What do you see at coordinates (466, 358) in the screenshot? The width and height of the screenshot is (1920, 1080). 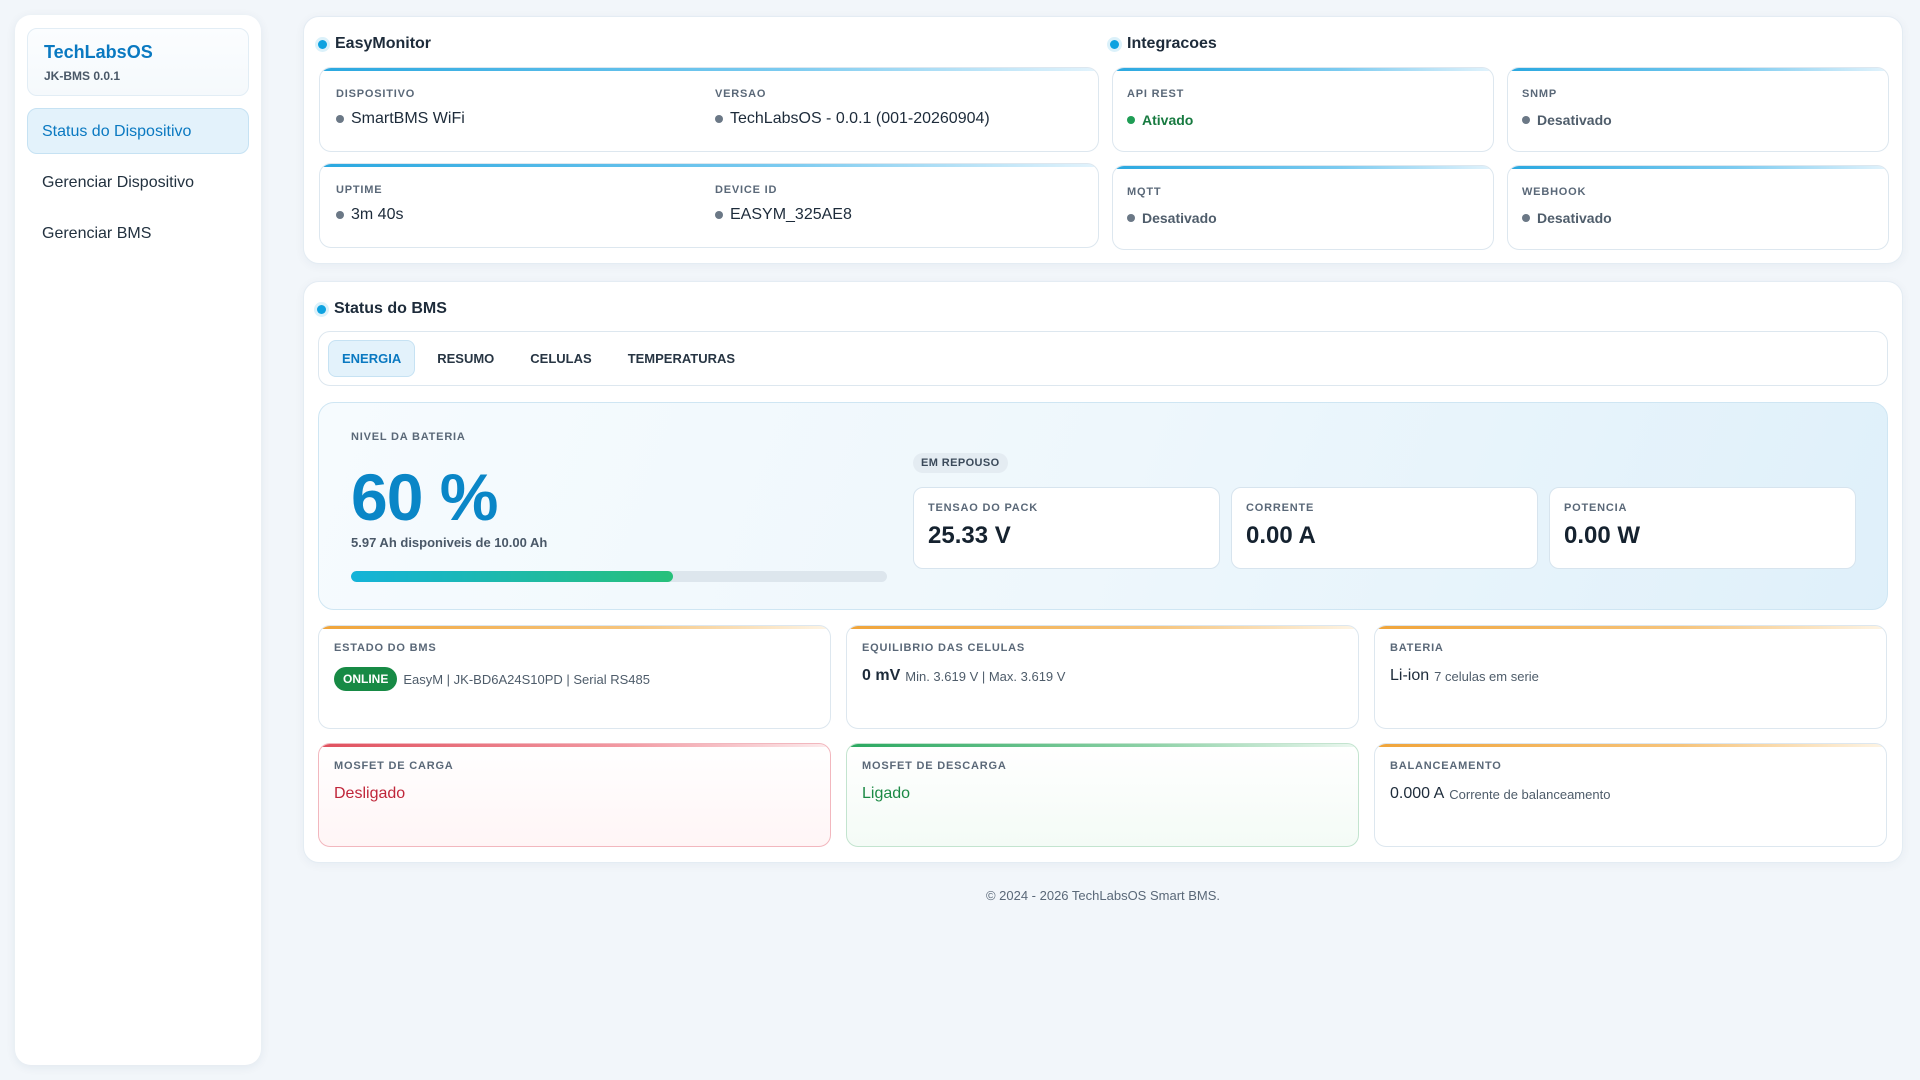 I see `tab-resumo: RESUMO` at bounding box center [466, 358].